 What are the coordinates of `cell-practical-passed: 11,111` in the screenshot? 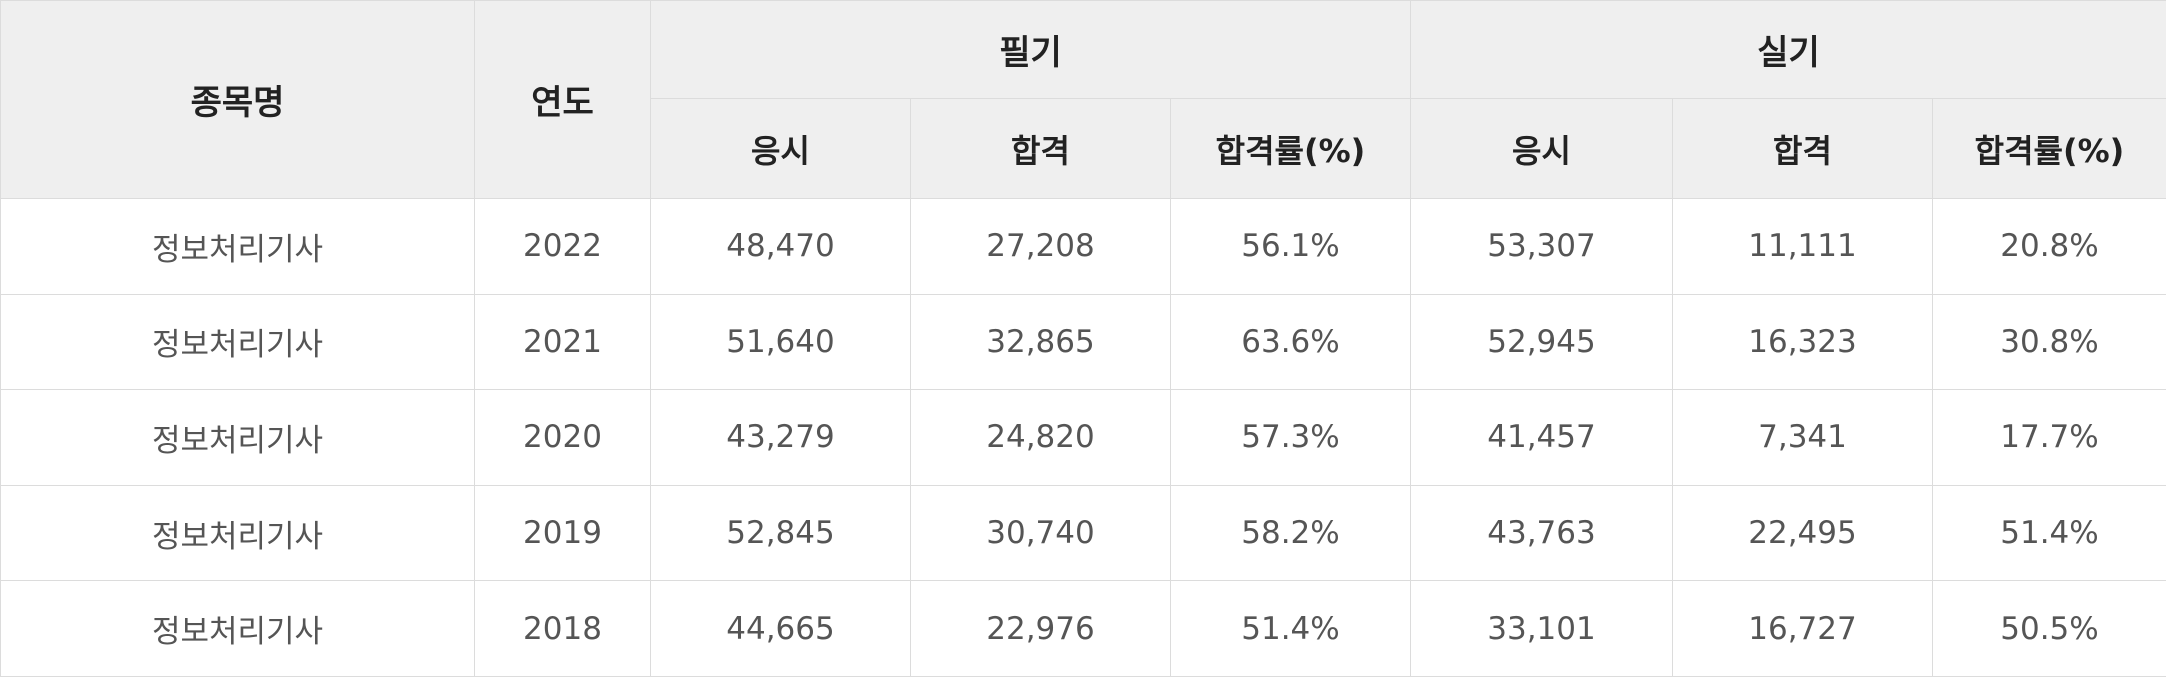 It's located at (1803, 247).